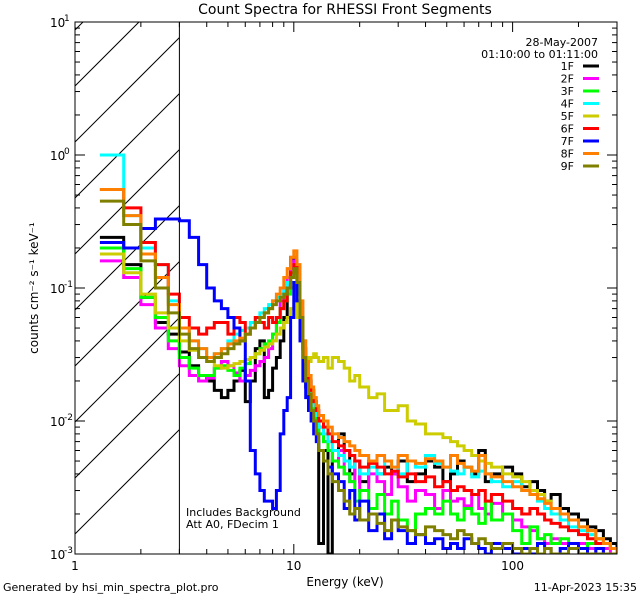 The width and height of the screenshot is (640, 600). Describe the element at coordinates (68, 285) in the screenshot. I see `y-tick-exponent: -1` at that location.